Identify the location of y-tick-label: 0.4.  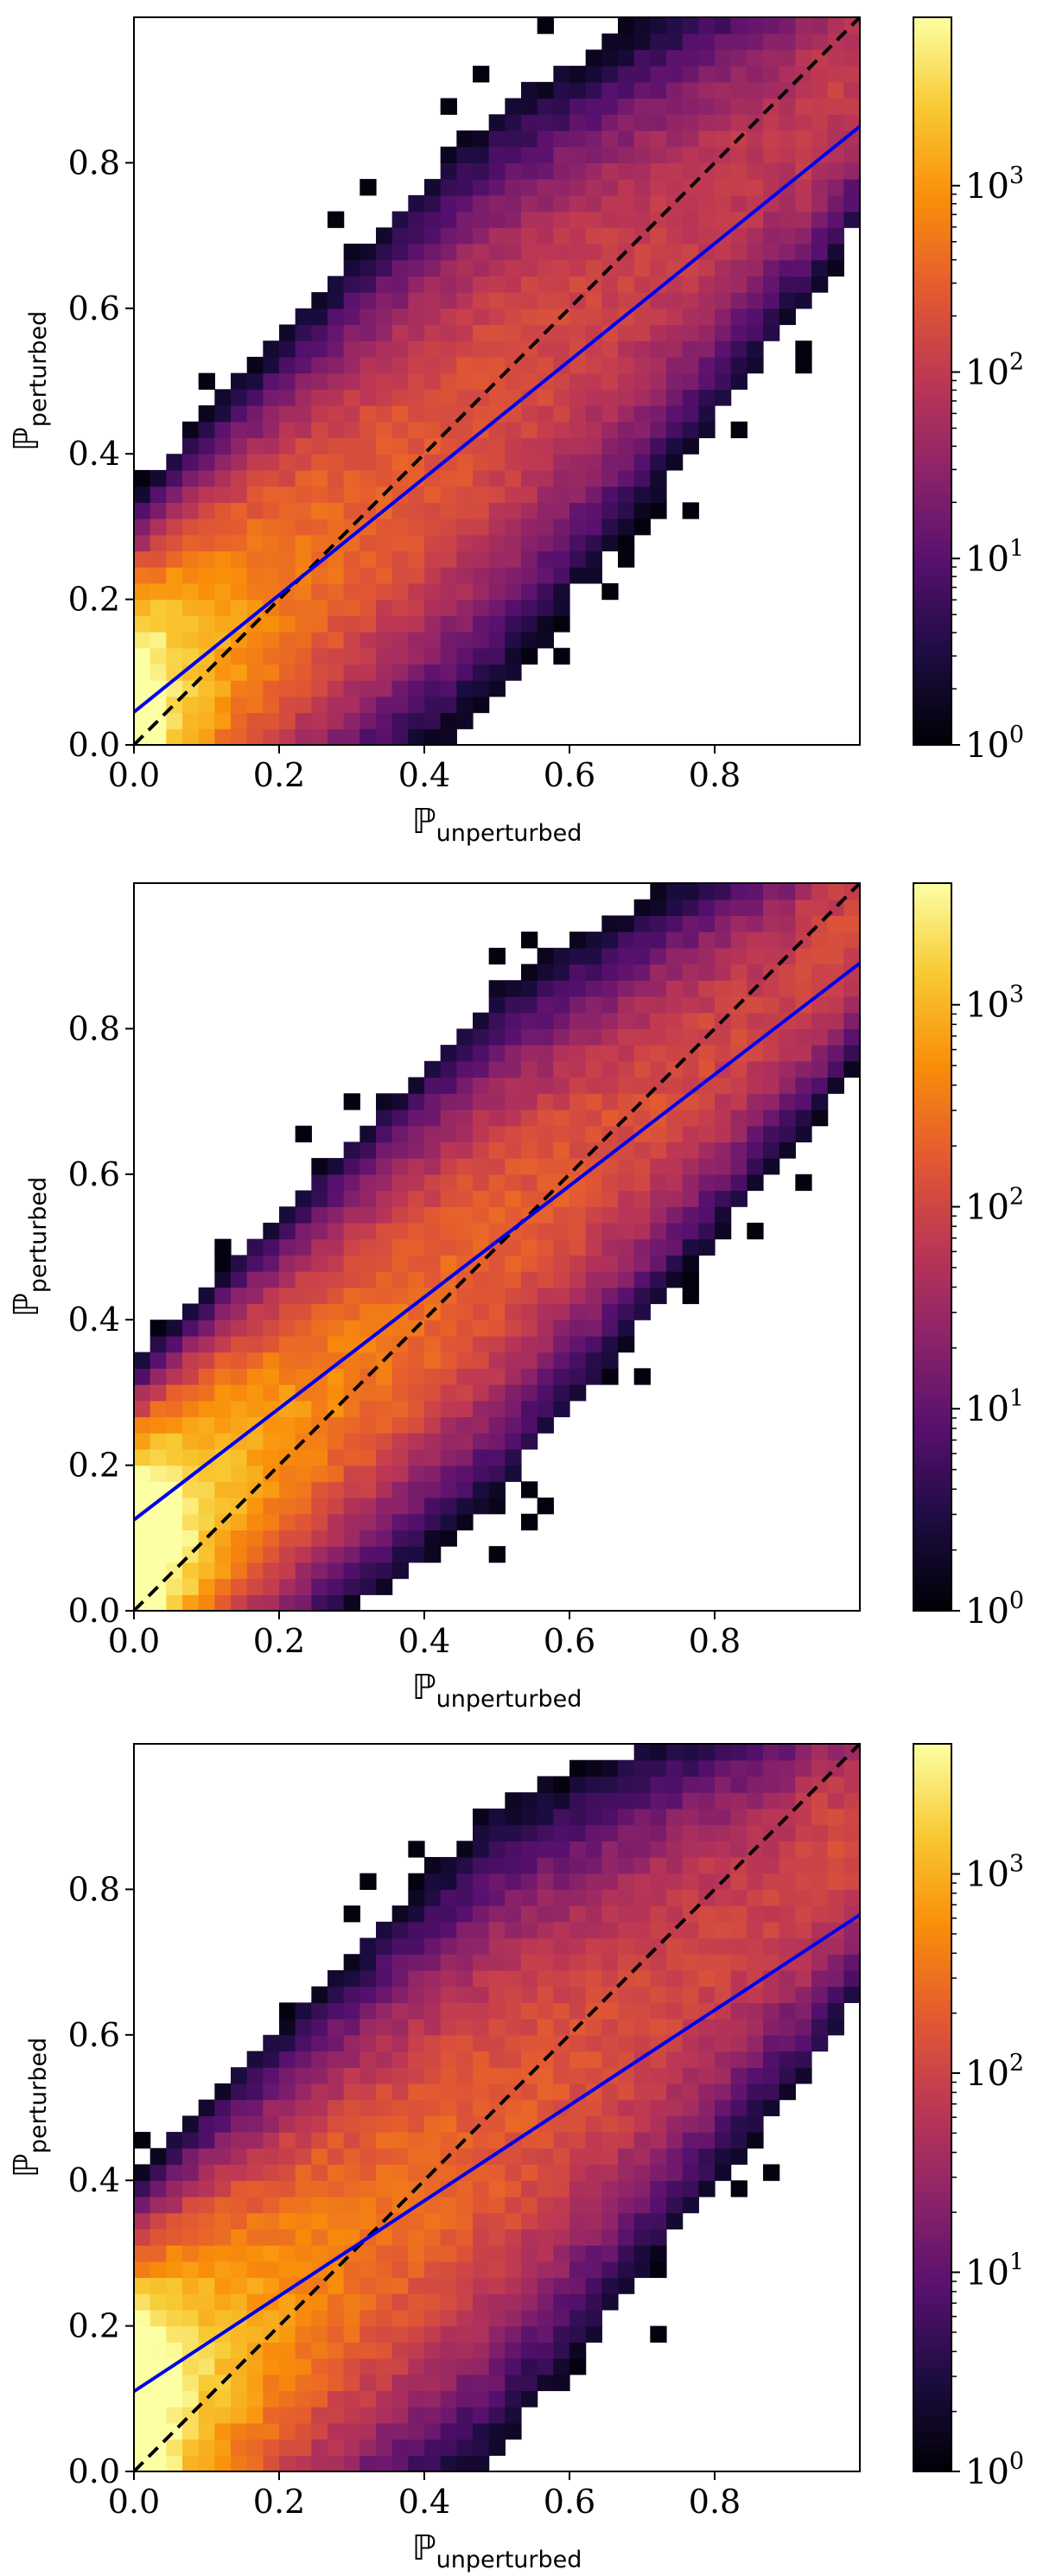
(94, 1320).